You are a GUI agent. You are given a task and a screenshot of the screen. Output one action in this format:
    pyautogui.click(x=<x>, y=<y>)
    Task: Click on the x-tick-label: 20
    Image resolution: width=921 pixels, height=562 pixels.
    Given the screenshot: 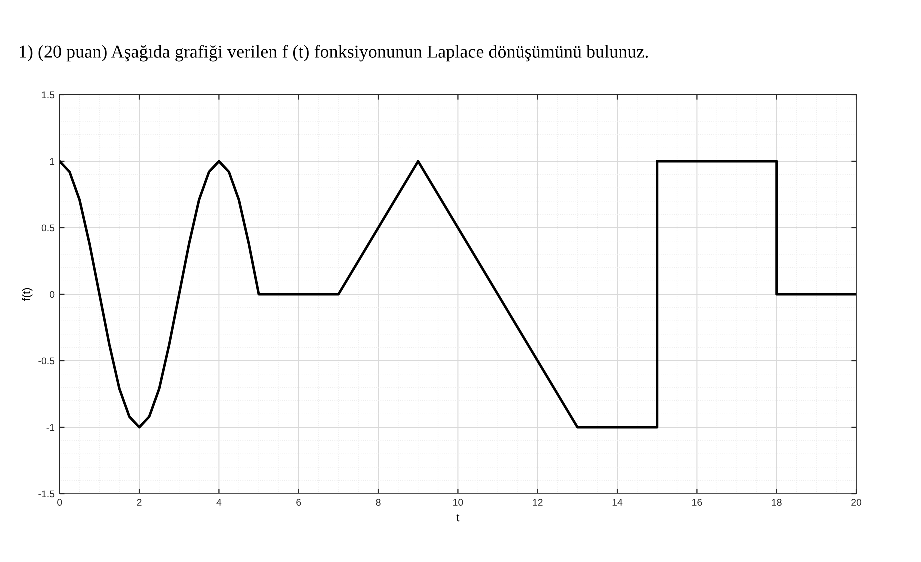 What is the action you would take?
    pyautogui.click(x=857, y=502)
    